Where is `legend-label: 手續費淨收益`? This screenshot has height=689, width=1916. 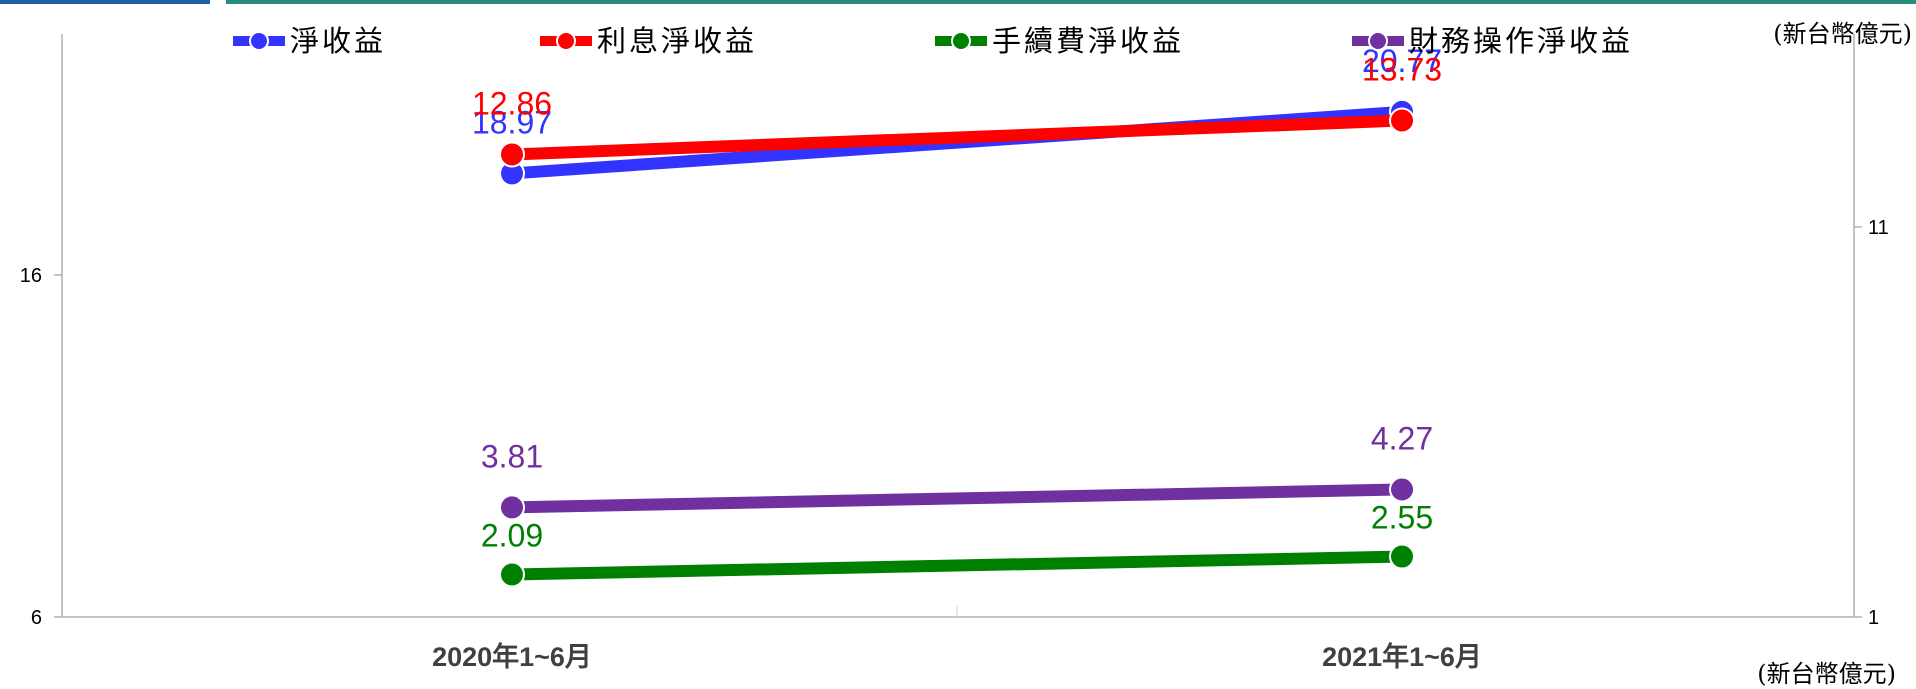
legend-label: 手續費淨收益 is located at coordinates (1088, 41).